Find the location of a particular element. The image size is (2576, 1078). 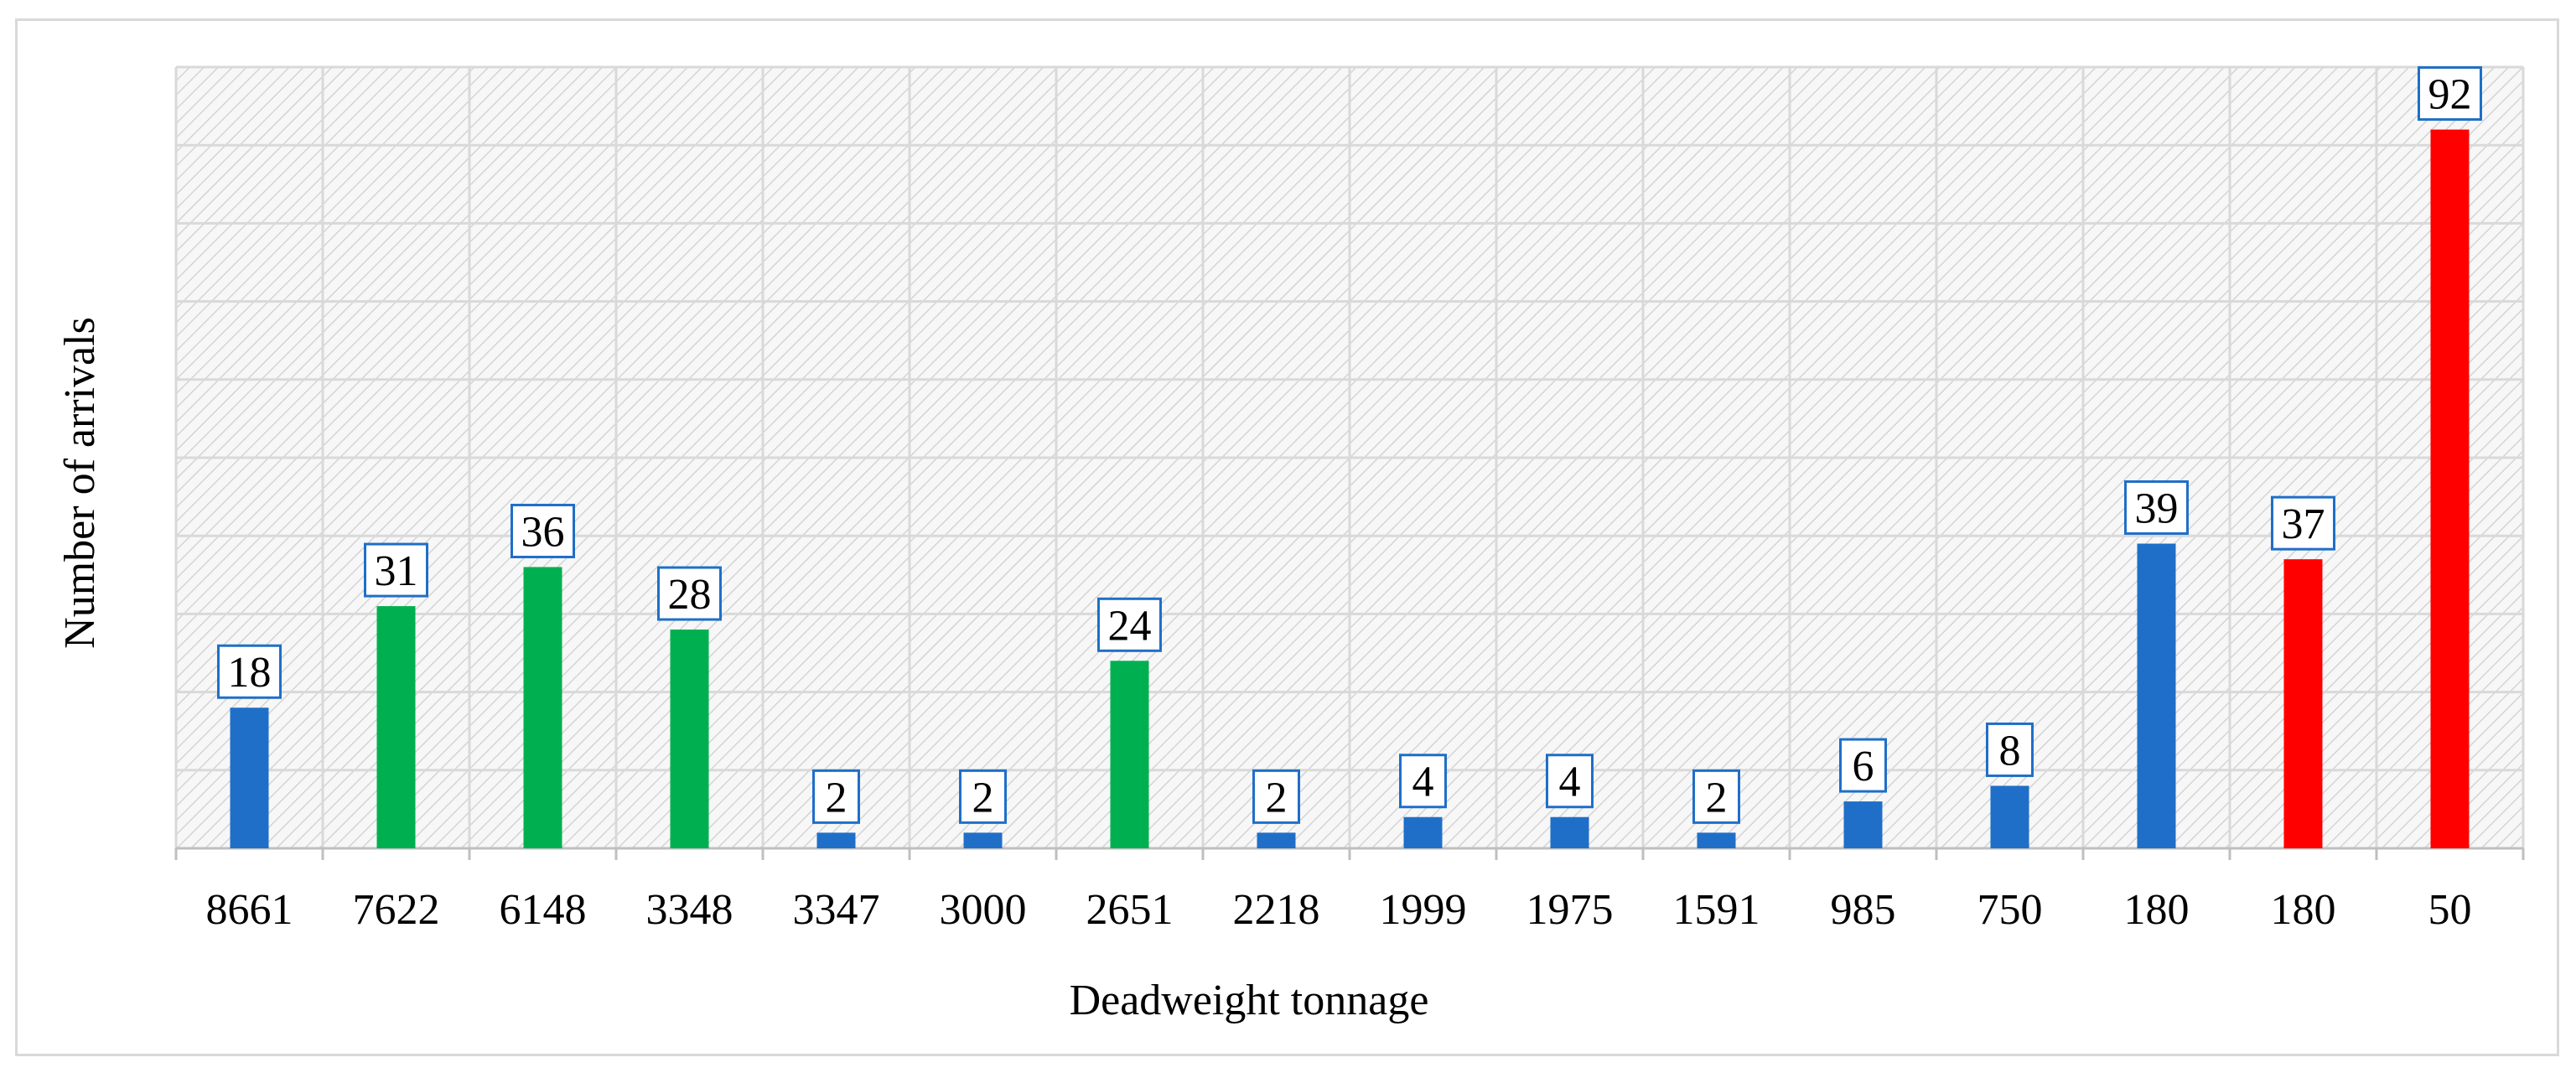

data-label-text: 36 is located at coordinates (543, 532).